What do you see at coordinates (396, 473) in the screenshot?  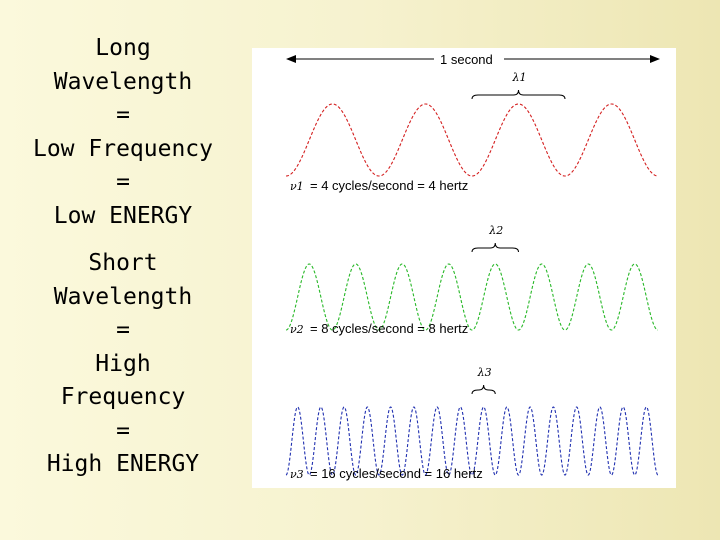 I see `equation-3: = 16 cycles/second = 16 hertz` at bounding box center [396, 473].